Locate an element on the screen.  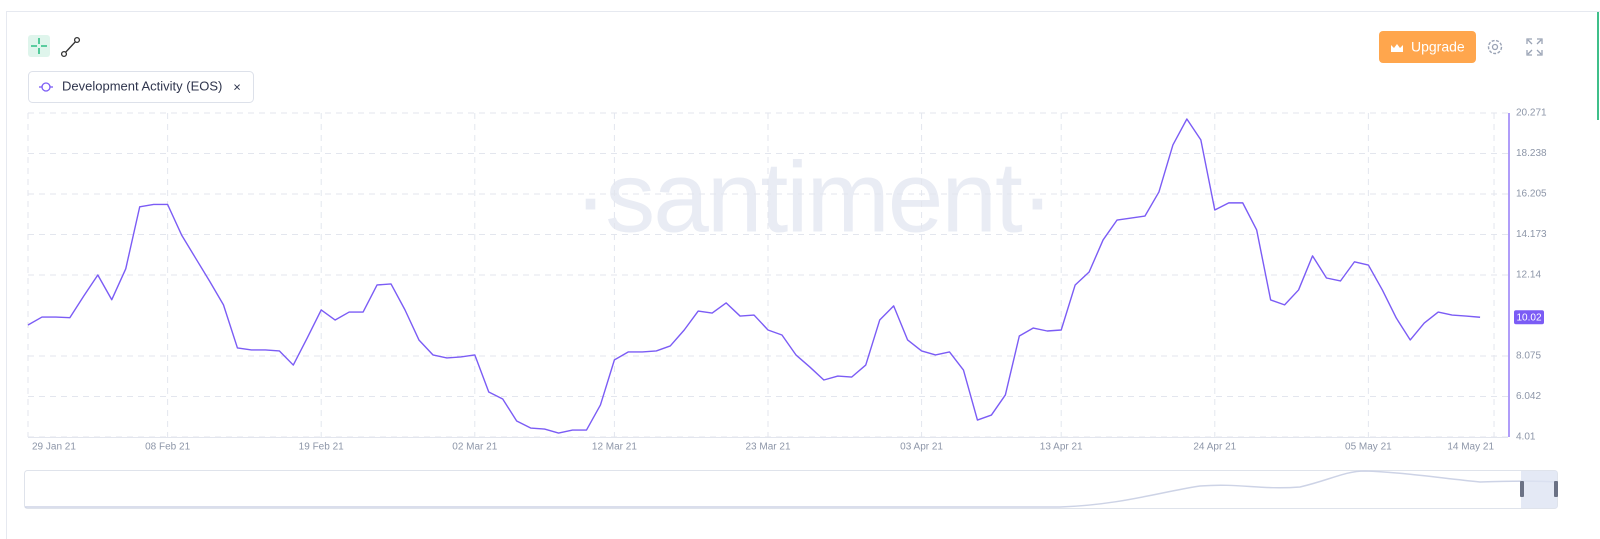
x-tick-label: 05 May 21 is located at coordinates (1368, 447).